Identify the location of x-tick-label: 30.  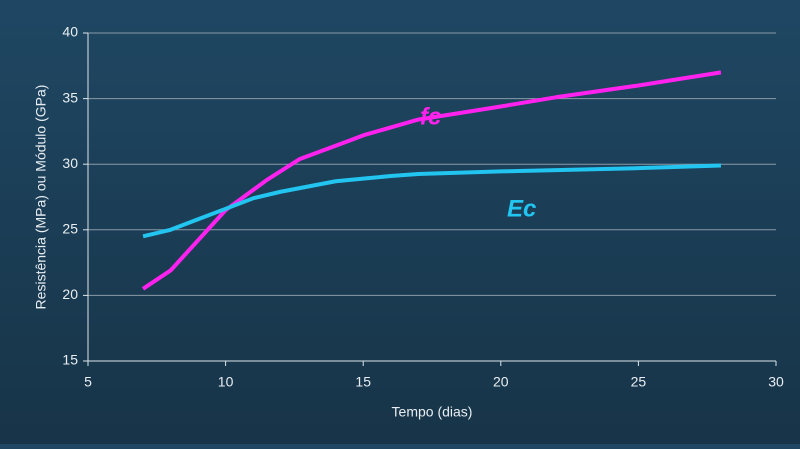
(776, 382).